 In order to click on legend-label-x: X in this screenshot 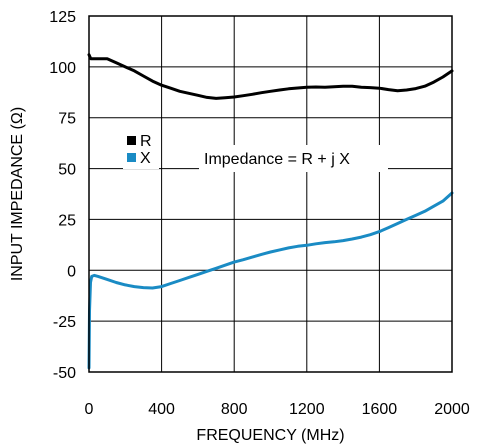, I will do `click(145, 158)`.